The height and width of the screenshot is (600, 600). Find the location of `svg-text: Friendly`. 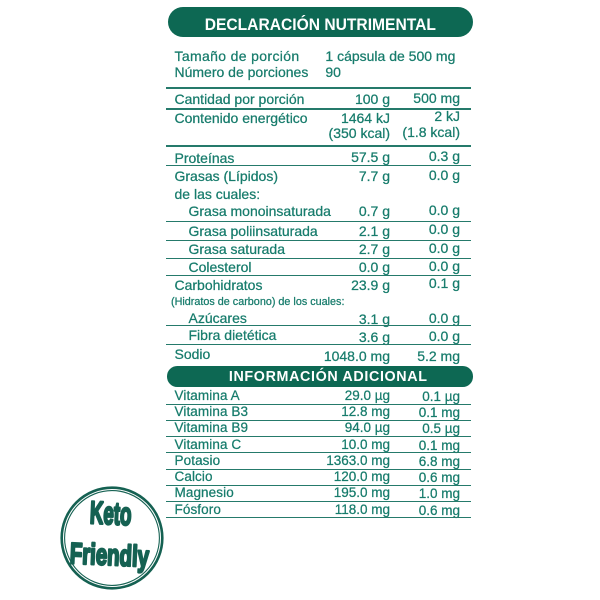

svg-text: Friendly is located at coordinates (109, 555).